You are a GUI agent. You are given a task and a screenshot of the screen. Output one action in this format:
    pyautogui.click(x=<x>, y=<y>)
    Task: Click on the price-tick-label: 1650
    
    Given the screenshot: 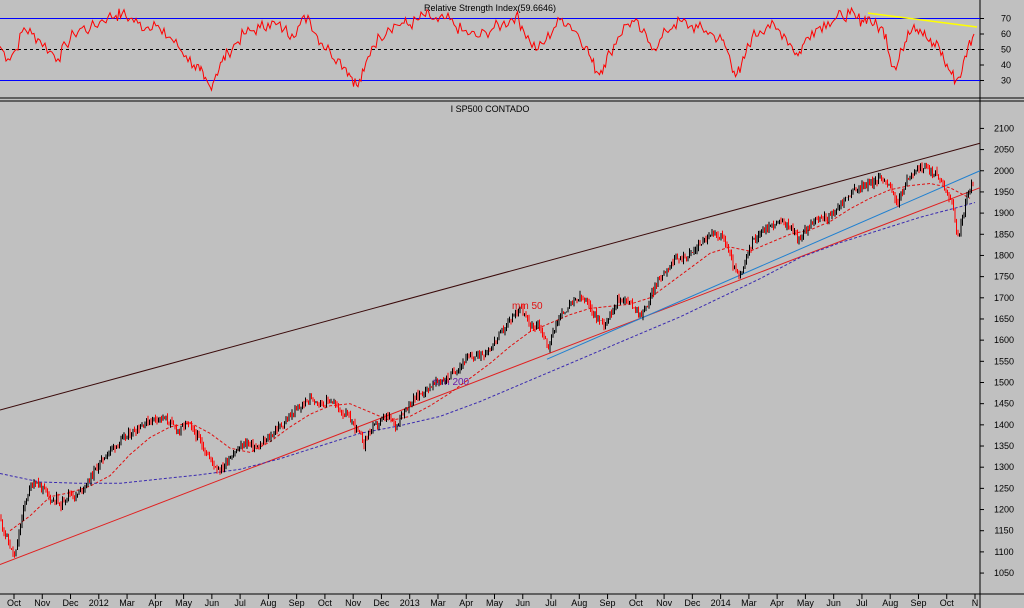 What is the action you would take?
    pyautogui.click(x=1004, y=319)
    